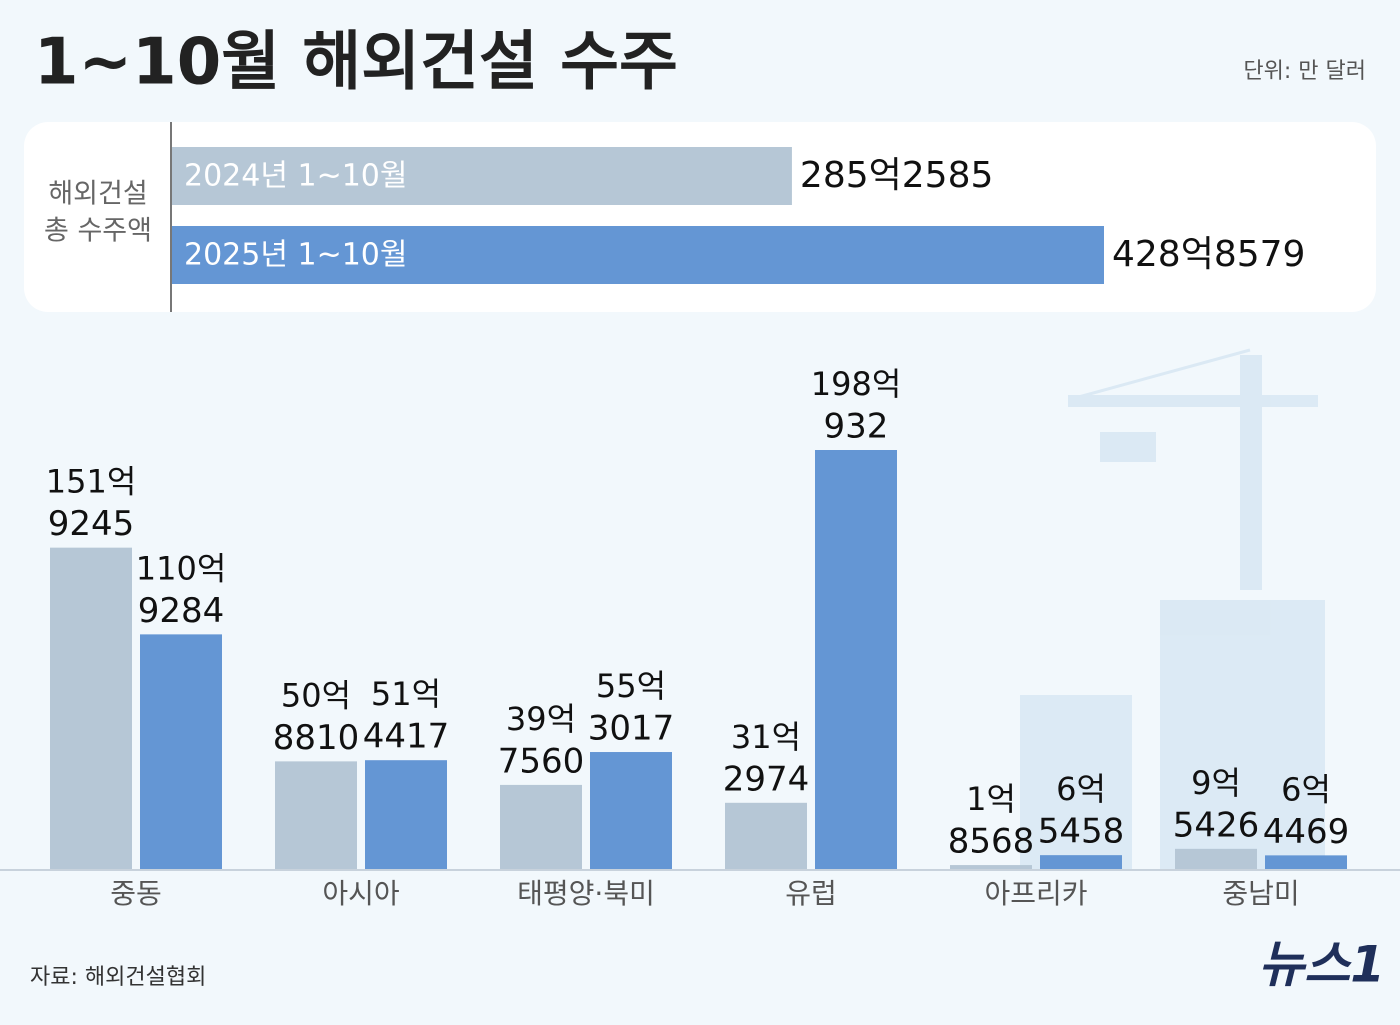  Describe the element at coordinates (896, 175) in the screenshot. I see `value-label: 285억2585` at that location.